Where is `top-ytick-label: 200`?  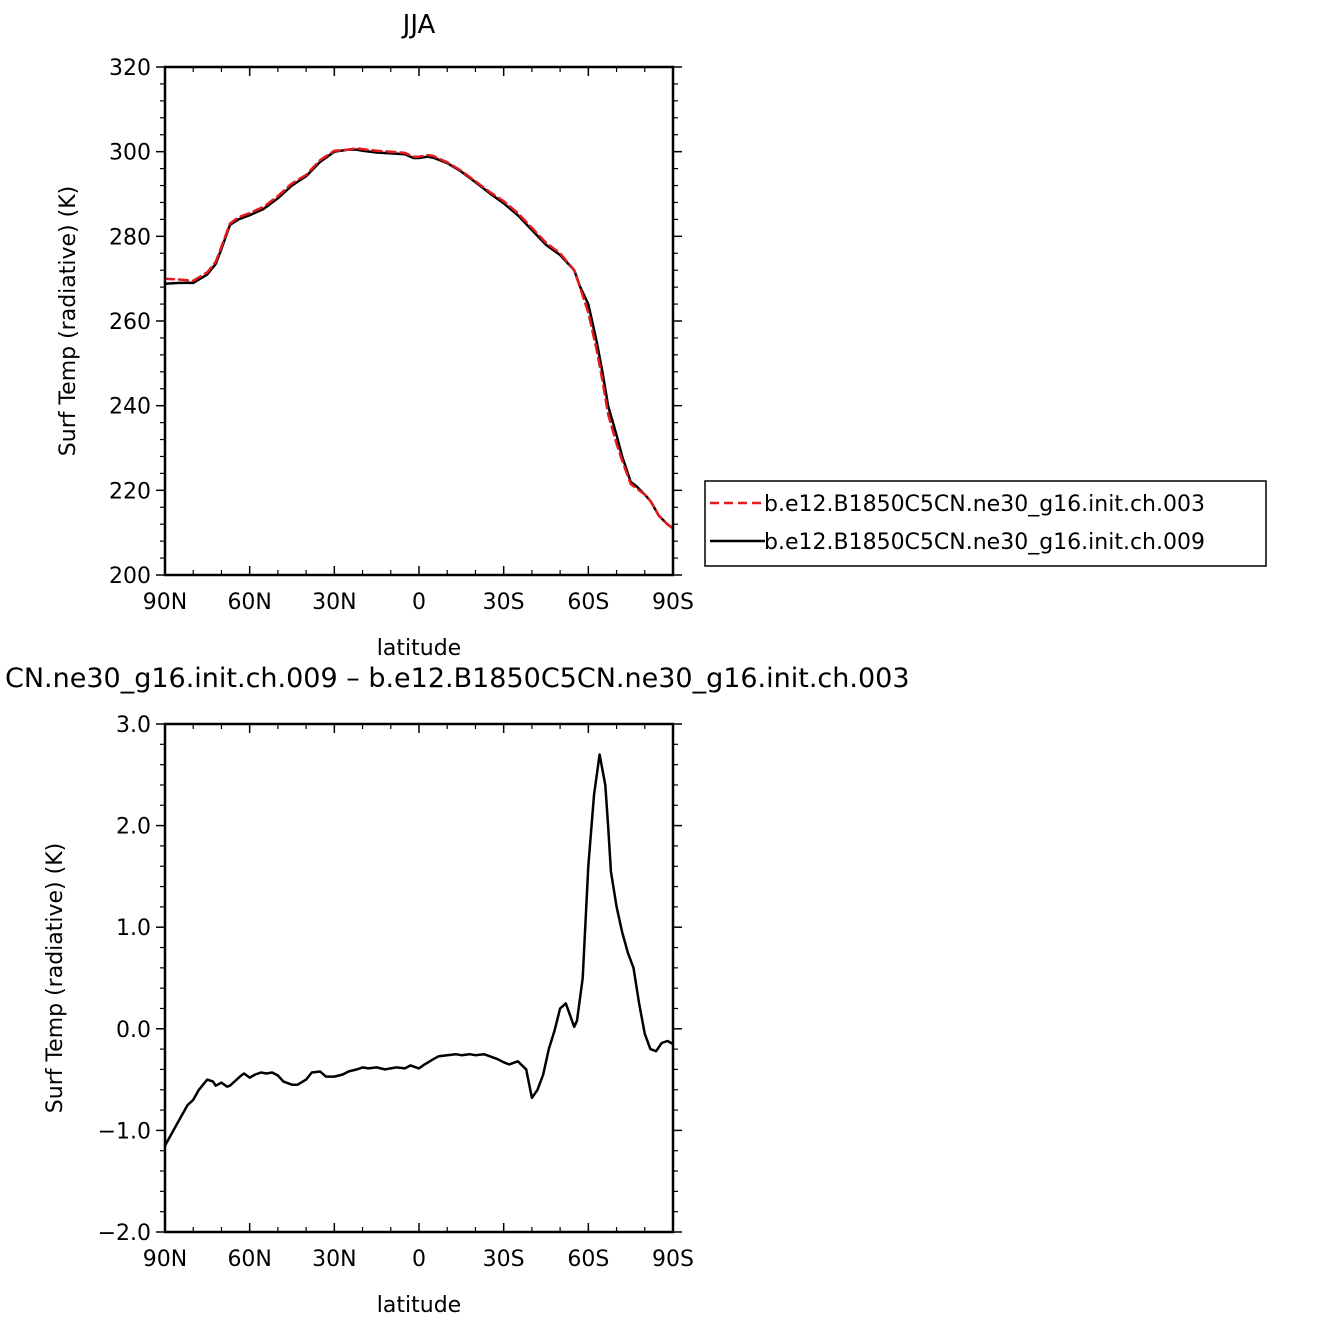 top-ytick-label: 200 is located at coordinates (130, 576).